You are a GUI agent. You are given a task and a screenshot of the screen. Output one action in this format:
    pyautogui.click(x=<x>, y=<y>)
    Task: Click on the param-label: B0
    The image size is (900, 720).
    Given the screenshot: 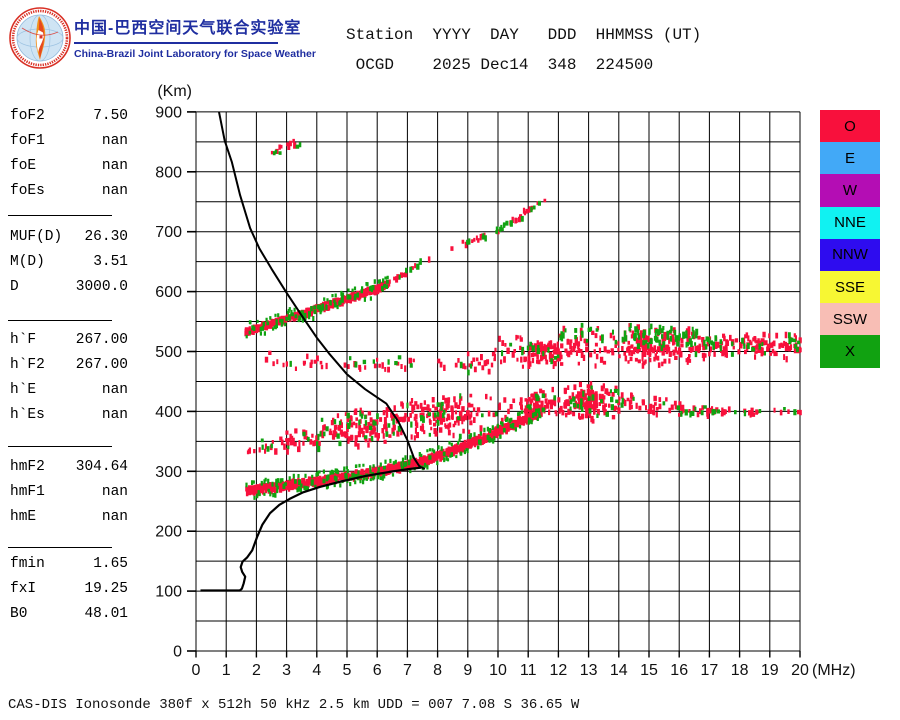 What is the action you would take?
    pyautogui.click(x=19, y=614)
    